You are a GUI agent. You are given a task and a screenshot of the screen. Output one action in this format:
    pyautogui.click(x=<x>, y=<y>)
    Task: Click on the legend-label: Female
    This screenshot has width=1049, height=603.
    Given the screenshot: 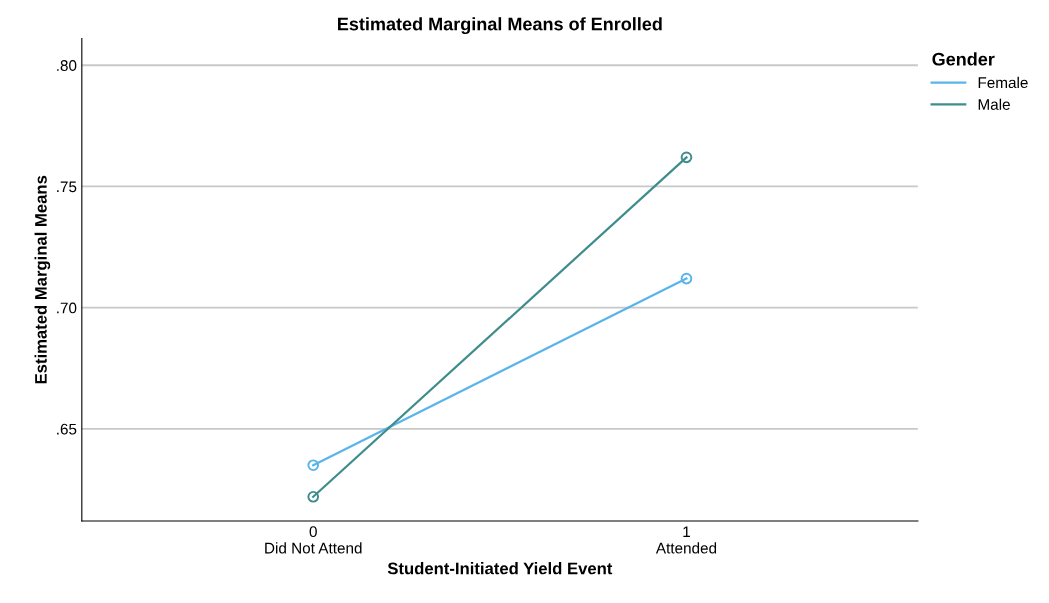 What is the action you would take?
    pyautogui.click(x=1003, y=82)
    